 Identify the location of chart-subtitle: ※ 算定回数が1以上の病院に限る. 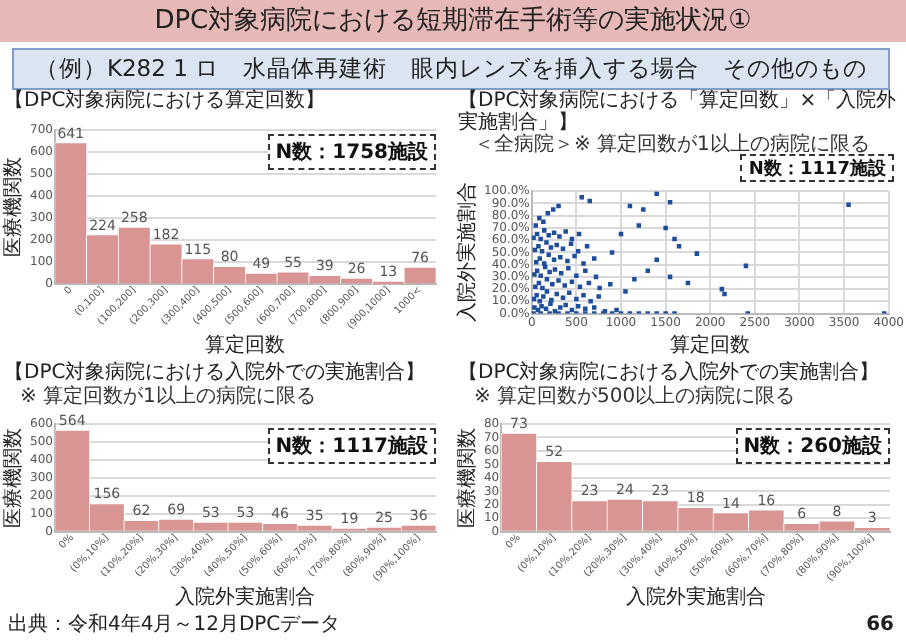
(168, 396).